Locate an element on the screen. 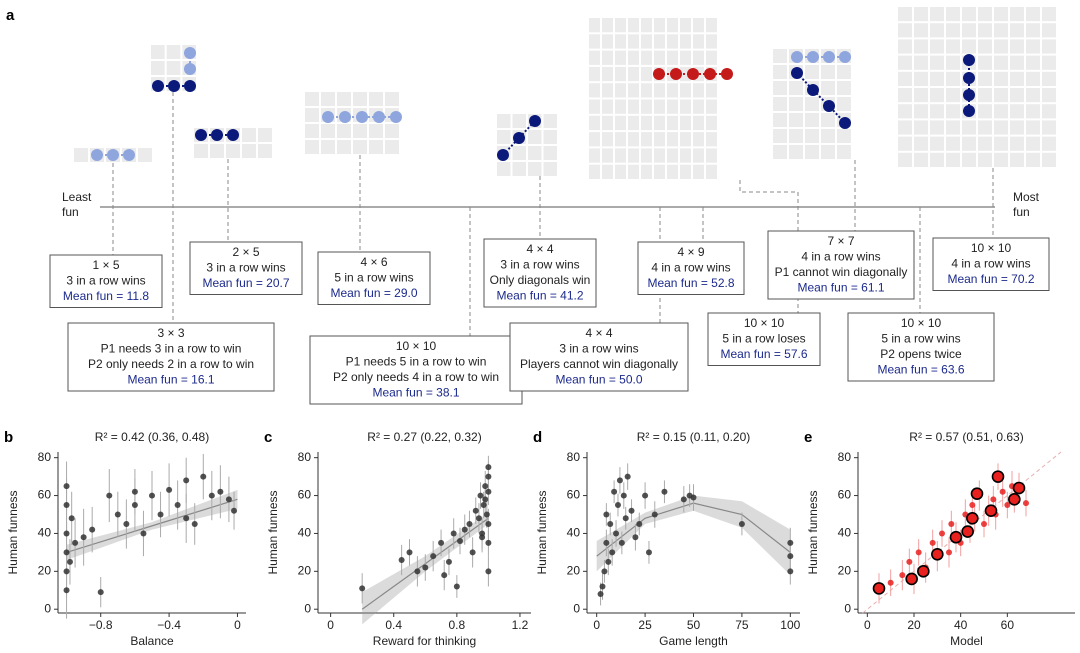 The height and width of the screenshot is (653, 1080). x-tick-label: 100 is located at coordinates (790, 625).